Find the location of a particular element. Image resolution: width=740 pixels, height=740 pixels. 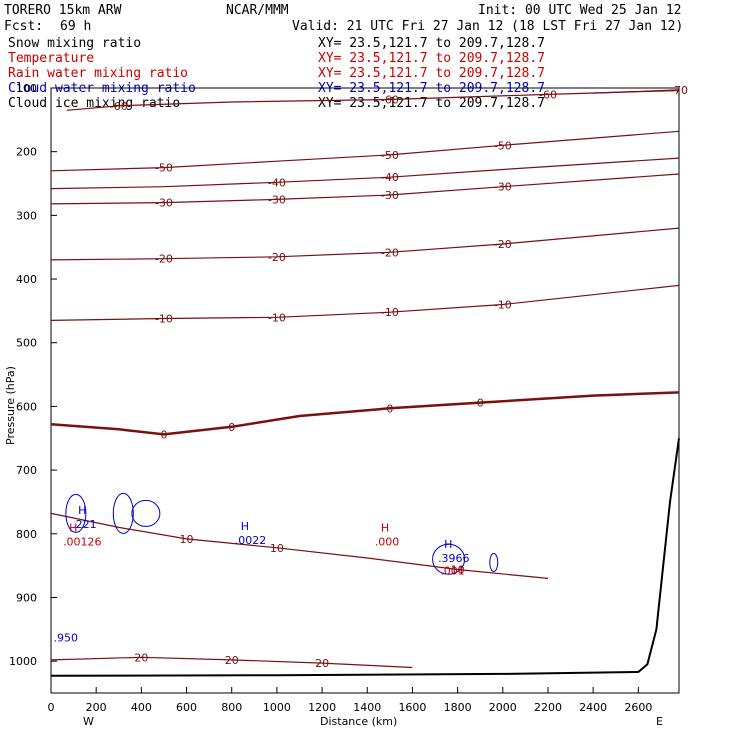

legend-xy-0: XY= 23.5,121.7 to 209.7,128.7 is located at coordinates (431, 43).